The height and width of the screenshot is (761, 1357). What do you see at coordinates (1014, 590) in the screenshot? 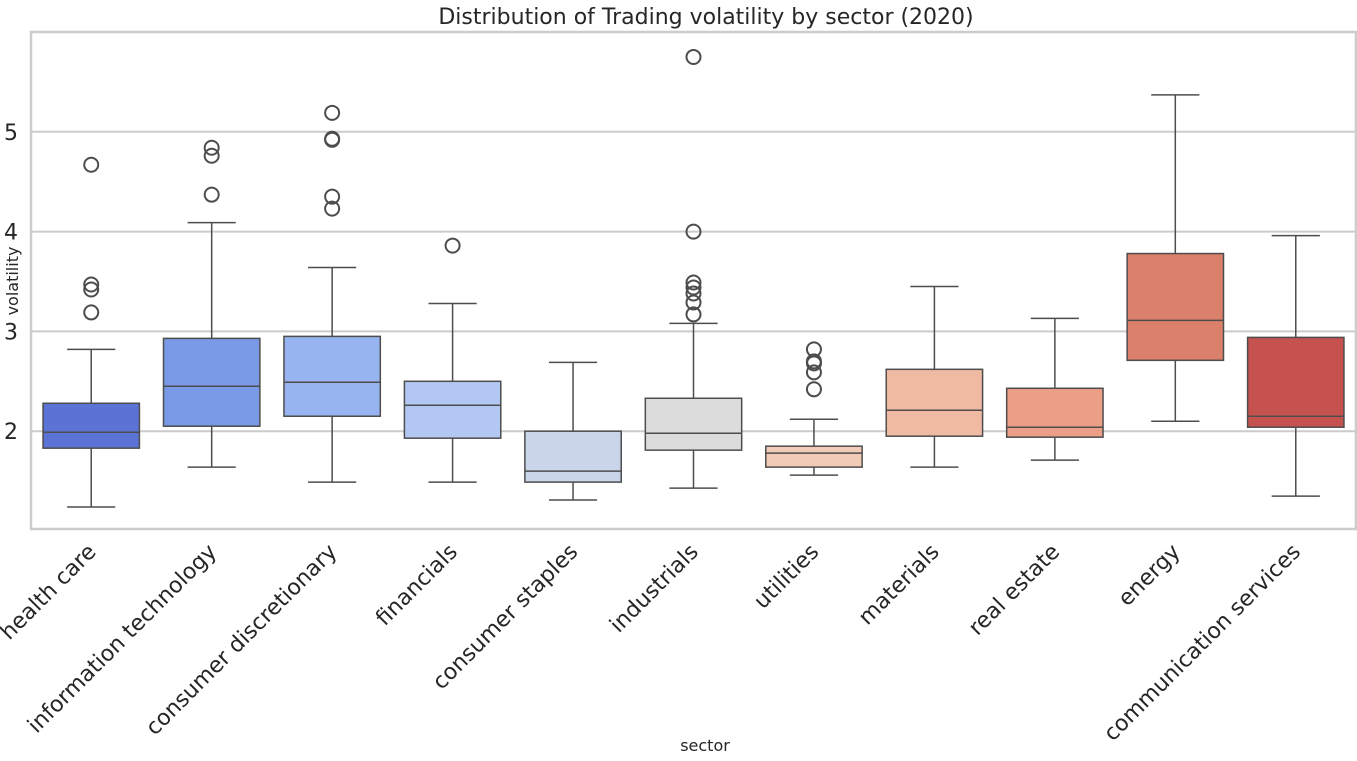
I see `x-tick-label: real estate` at bounding box center [1014, 590].